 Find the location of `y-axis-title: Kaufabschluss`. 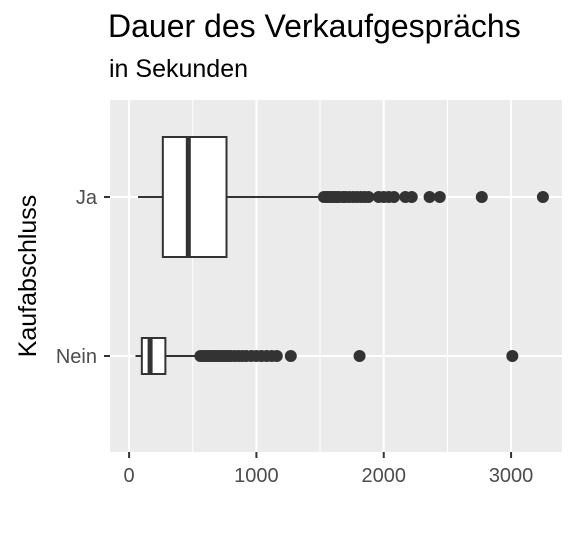

y-axis-title: Kaufabschluss is located at coordinates (28, 276).